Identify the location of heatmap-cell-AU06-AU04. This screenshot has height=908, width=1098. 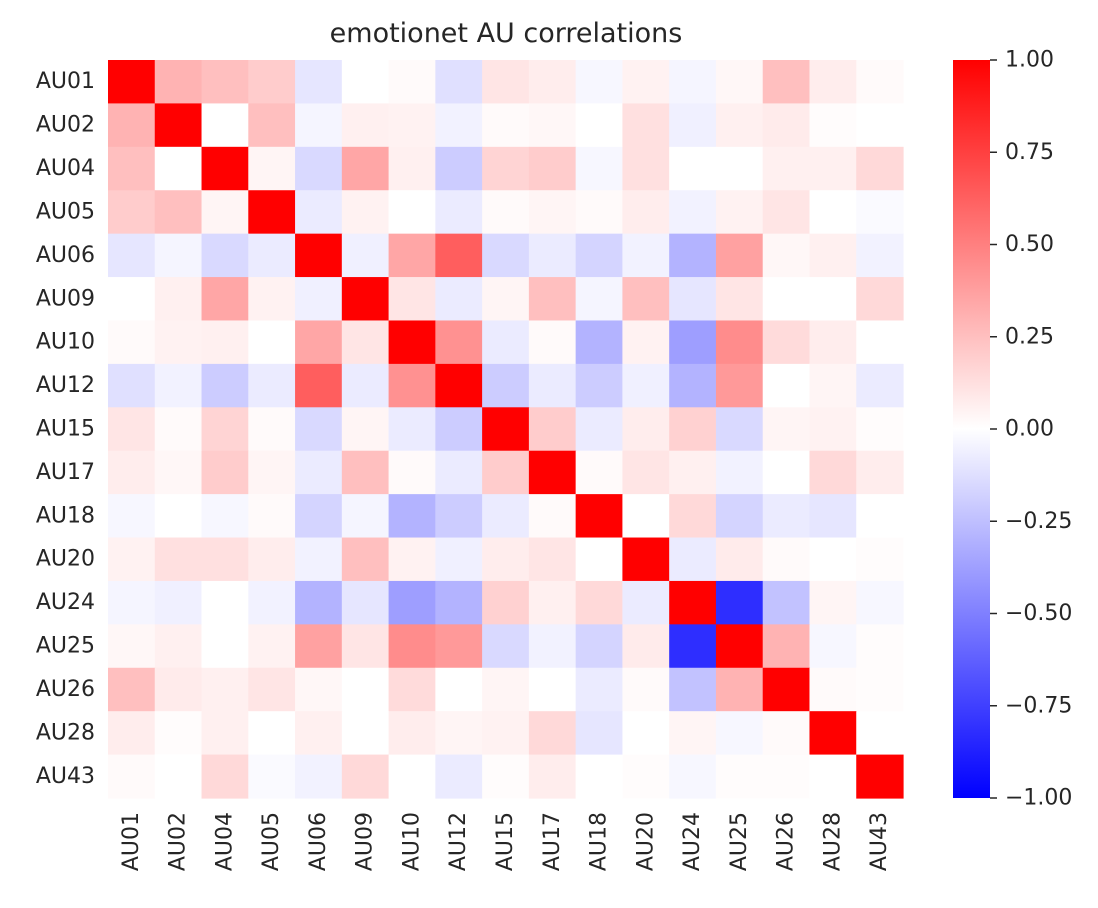
(225, 255).